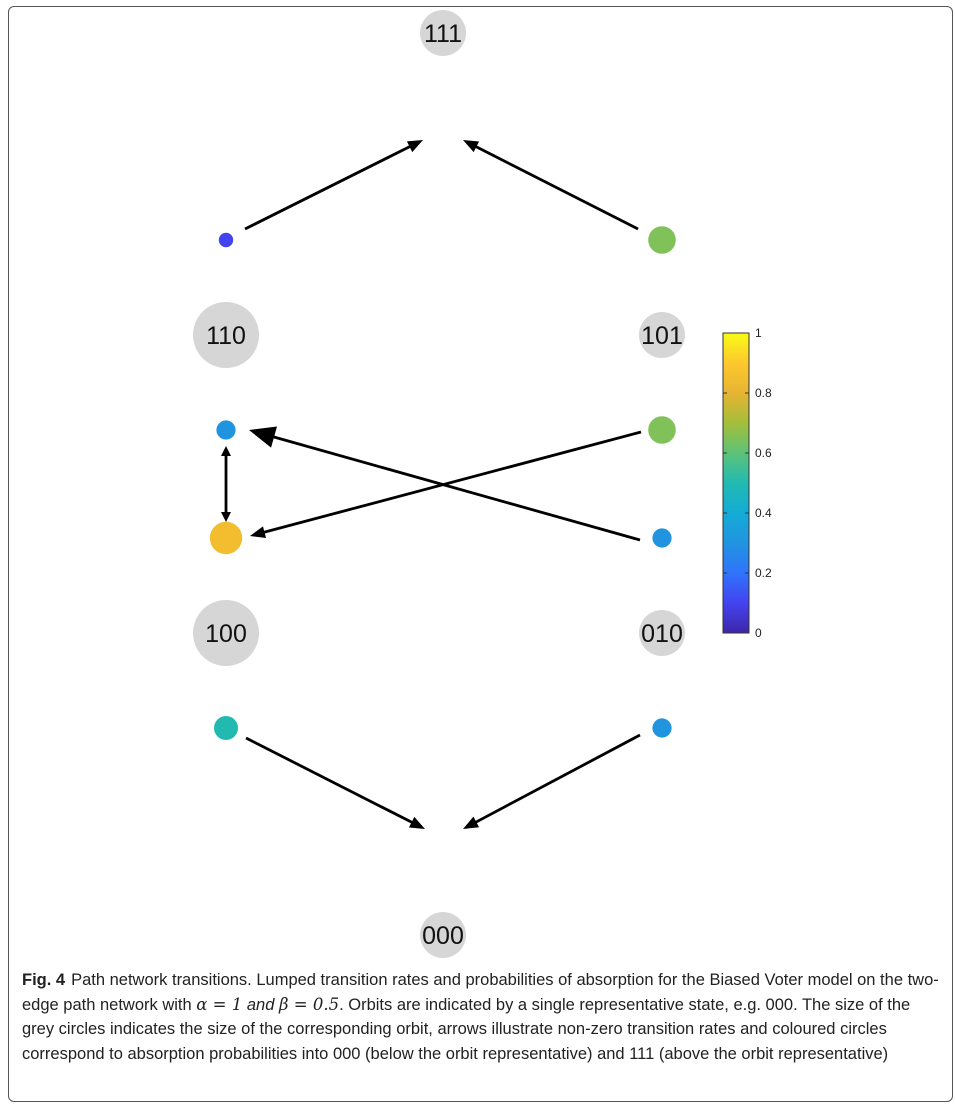  I want to click on caption-alpha: α = 1, so click(219, 1004).